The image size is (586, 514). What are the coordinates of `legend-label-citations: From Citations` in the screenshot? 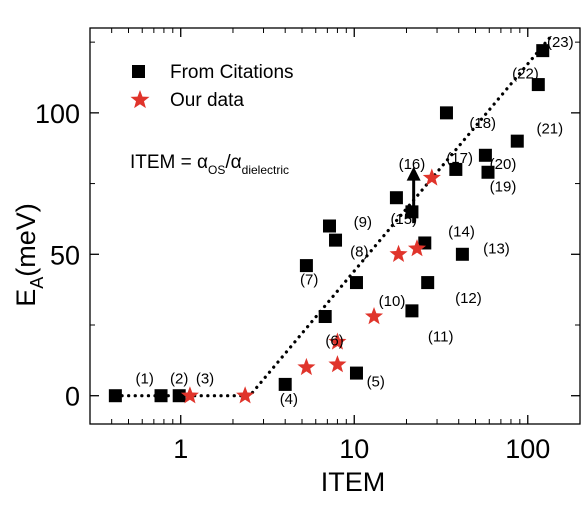 It's located at (232, 72).